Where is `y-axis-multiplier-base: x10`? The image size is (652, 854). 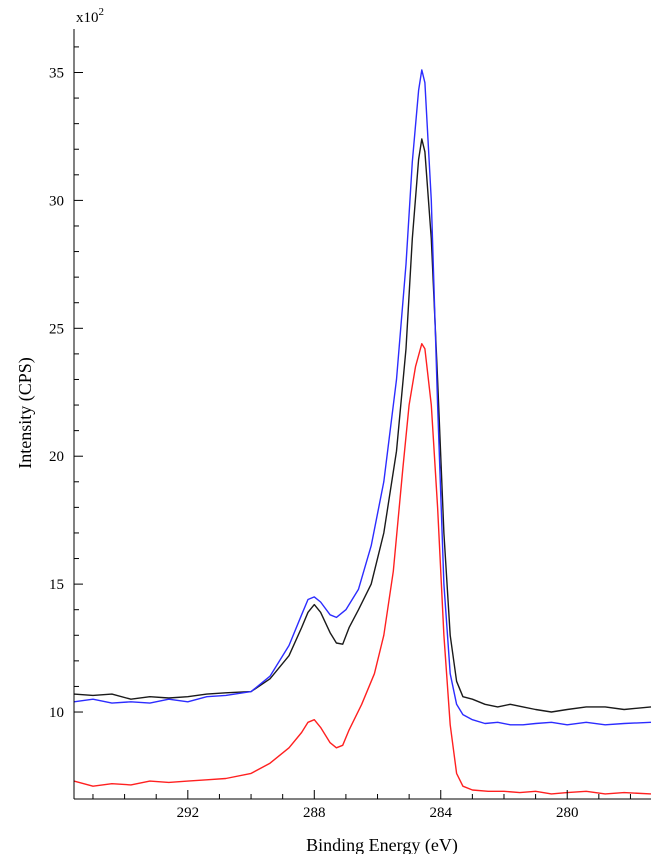 y-axis-multiplier-base: x10 is located at coordinates (87, 18).